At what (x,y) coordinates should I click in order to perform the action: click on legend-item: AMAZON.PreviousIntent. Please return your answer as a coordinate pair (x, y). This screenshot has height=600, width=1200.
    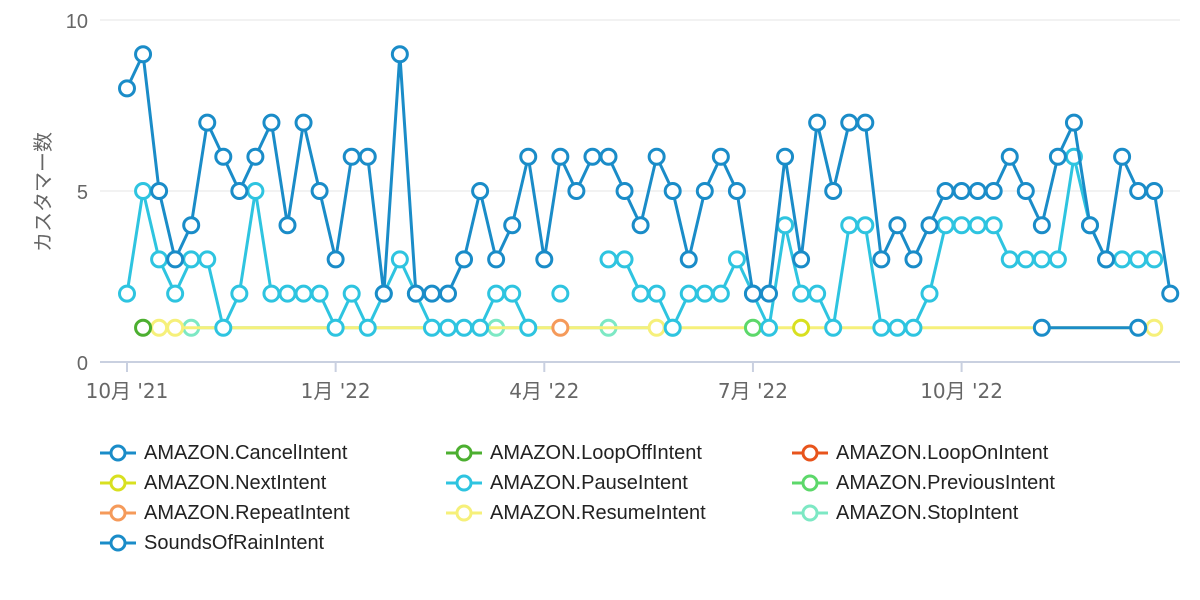
    Looking at the image, I should click on (923, 483).